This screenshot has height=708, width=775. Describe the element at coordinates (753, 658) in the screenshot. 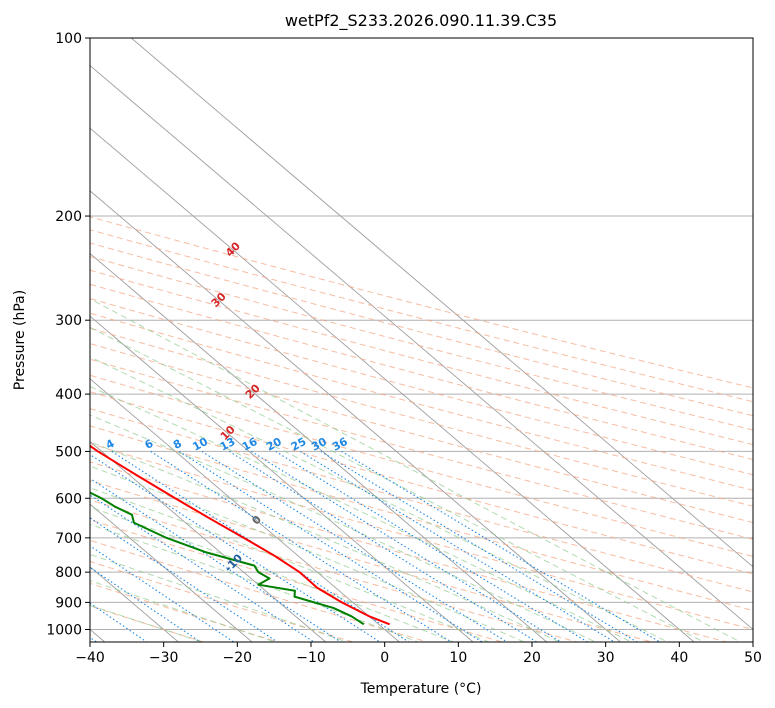

I see `x-tick-label: 50` at that location.